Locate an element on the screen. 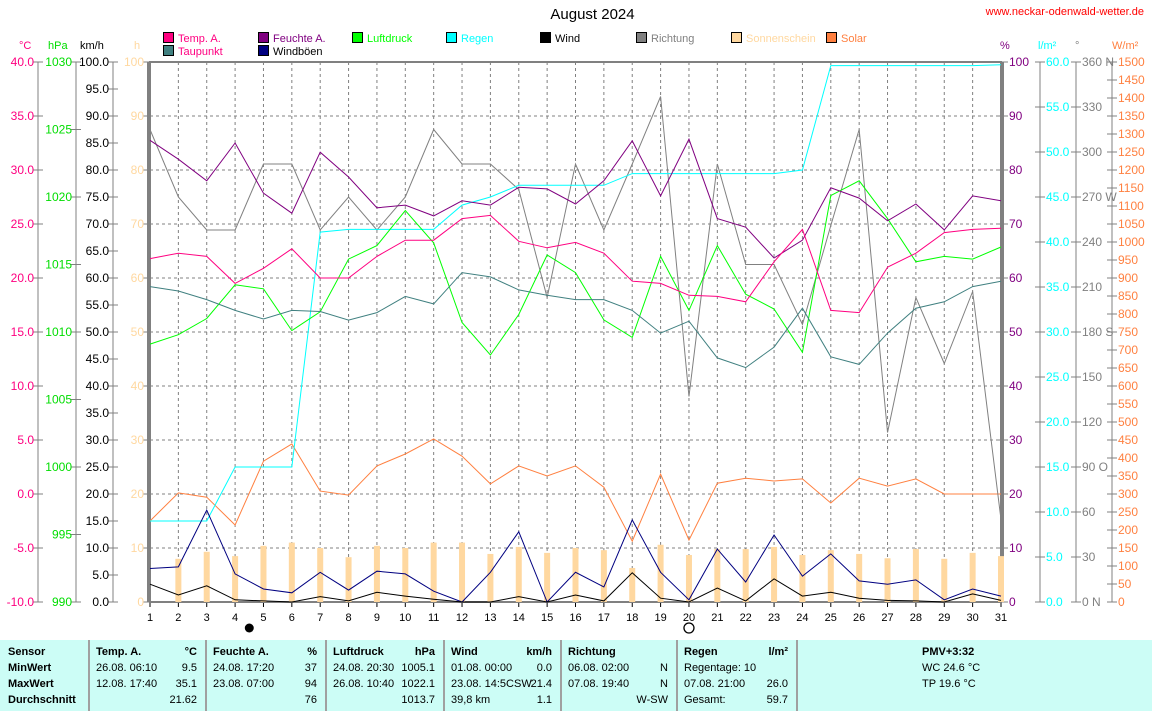  cell-value: 1013.7 is located at coordinates (418, 700).